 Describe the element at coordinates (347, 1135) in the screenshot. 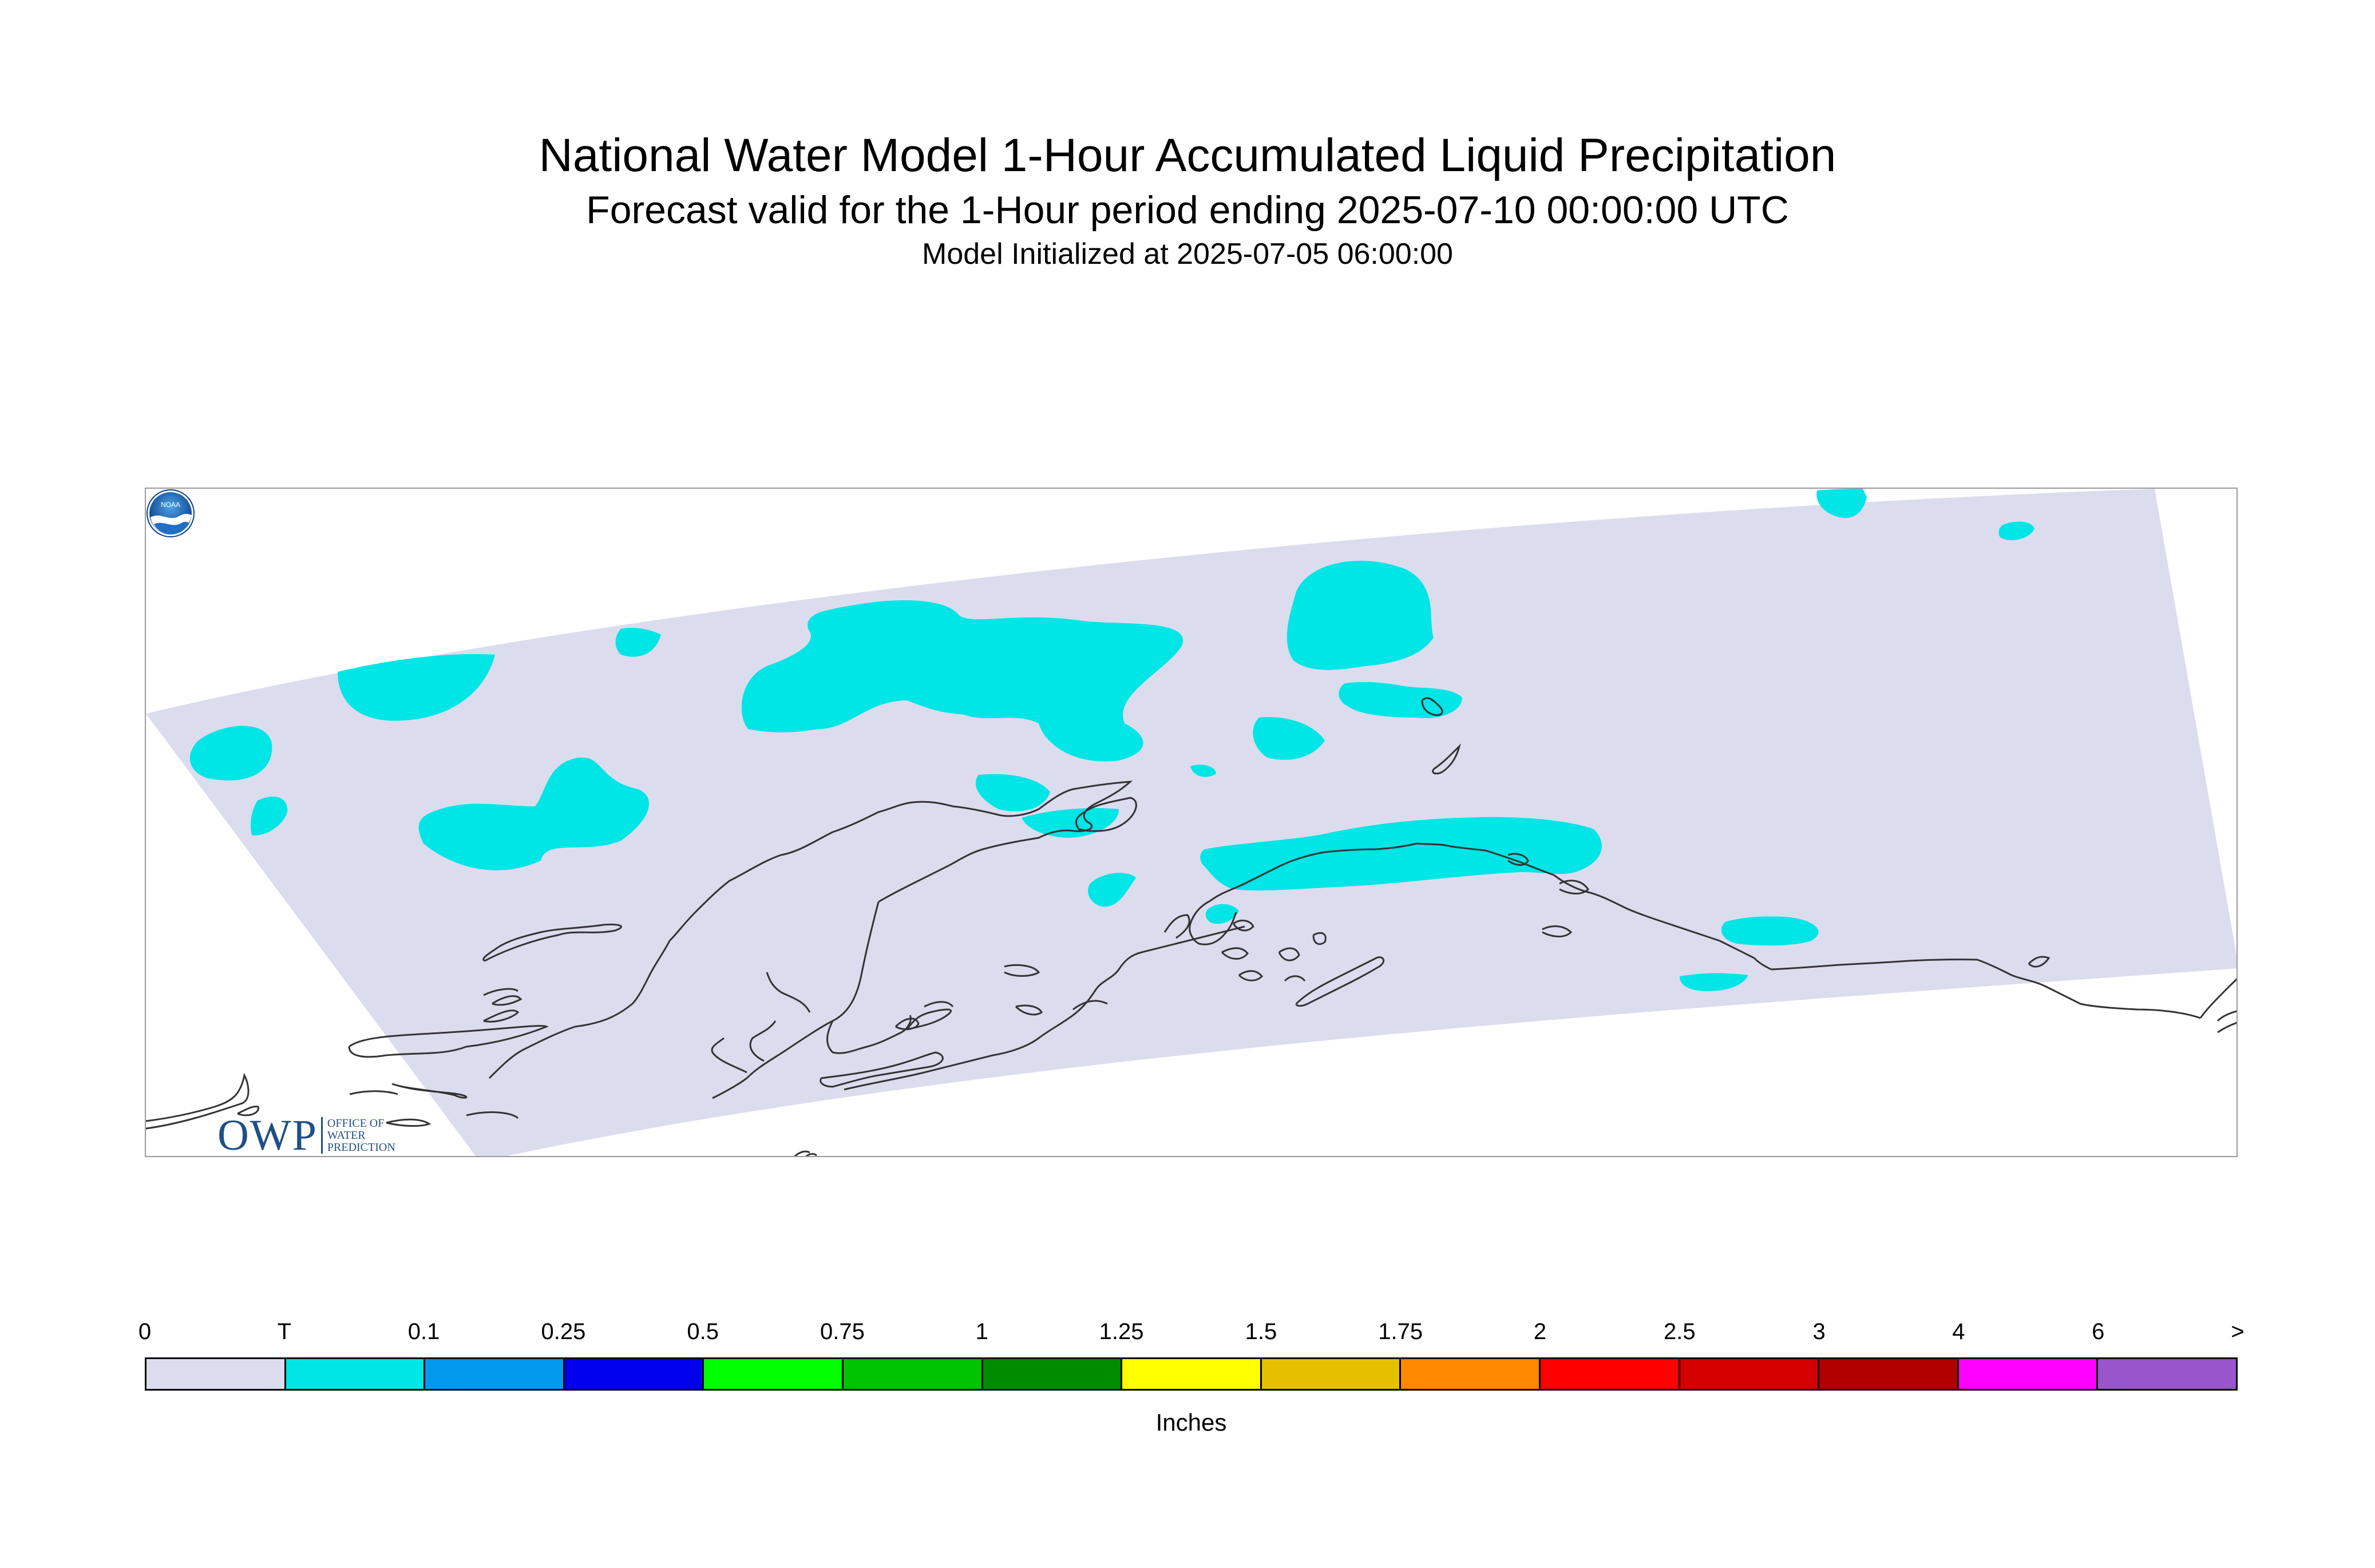

I see `owp-logo-line: Water` at that location.